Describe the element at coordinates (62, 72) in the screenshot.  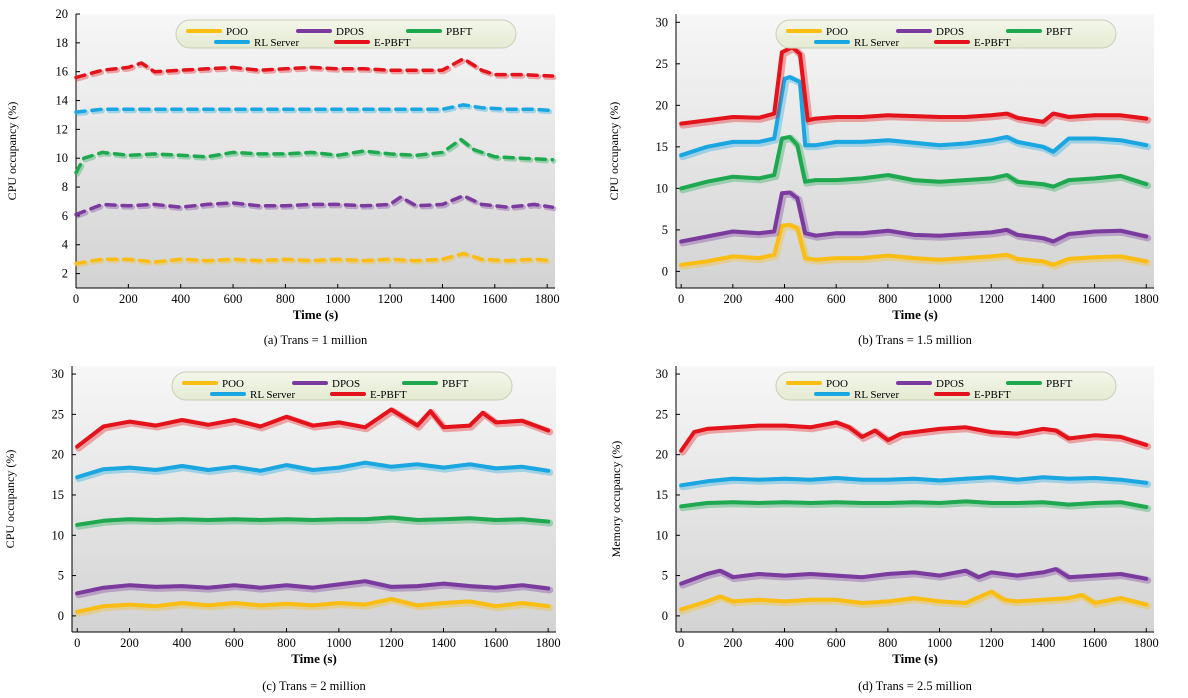
I see `y-tick-label: 16` at that location.